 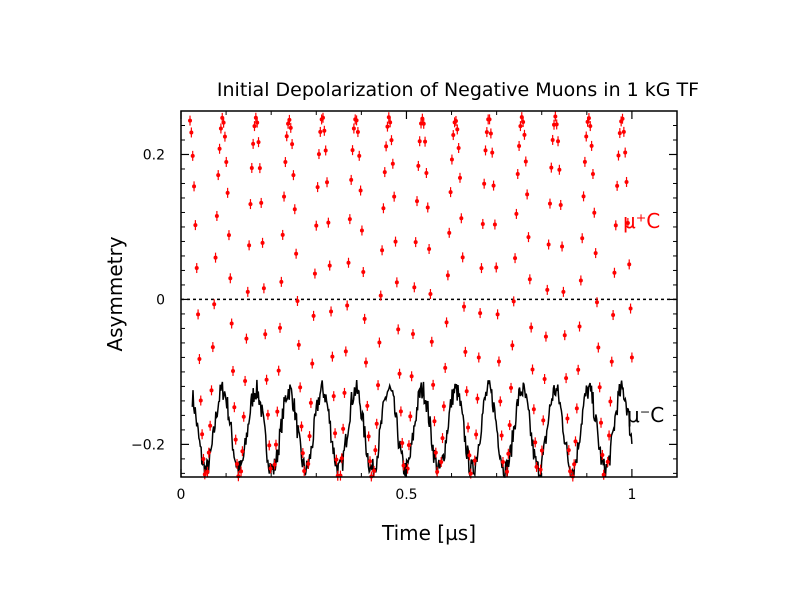 What do you see at coordinates (406, 495) in the screenshot?
I see `x-tick-label: 0.5` at bounding box center [406, 495].